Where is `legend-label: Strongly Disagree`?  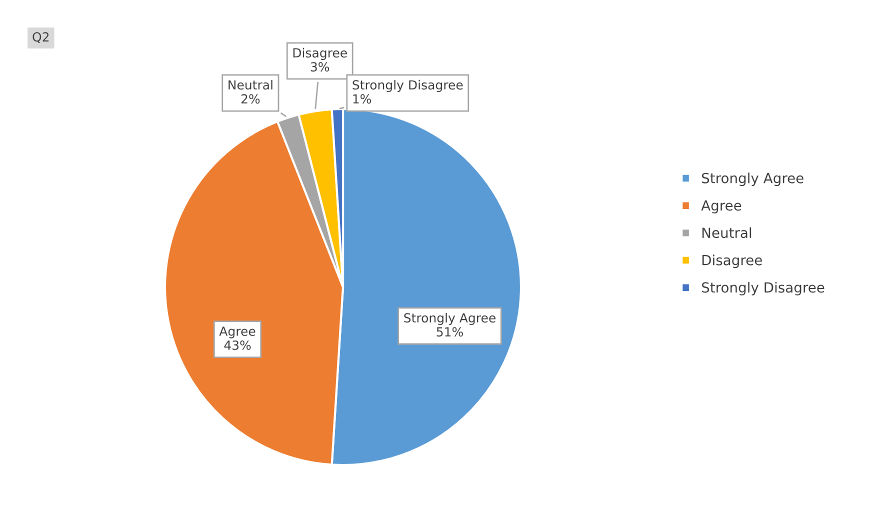 legend-label: Strongly Disagree is located at coordinates (763, 289).